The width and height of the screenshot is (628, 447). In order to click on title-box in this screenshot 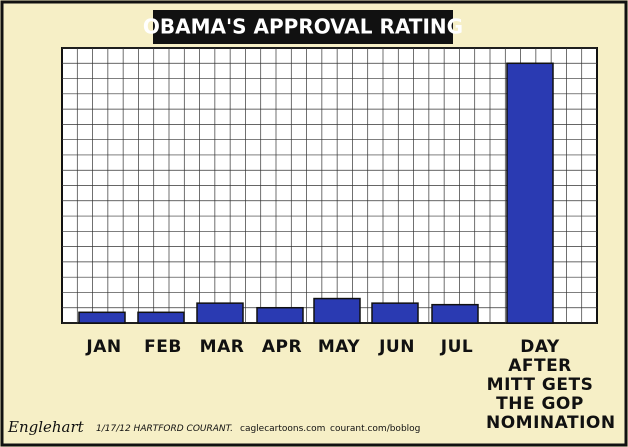, I will do `click(303, 27)`.